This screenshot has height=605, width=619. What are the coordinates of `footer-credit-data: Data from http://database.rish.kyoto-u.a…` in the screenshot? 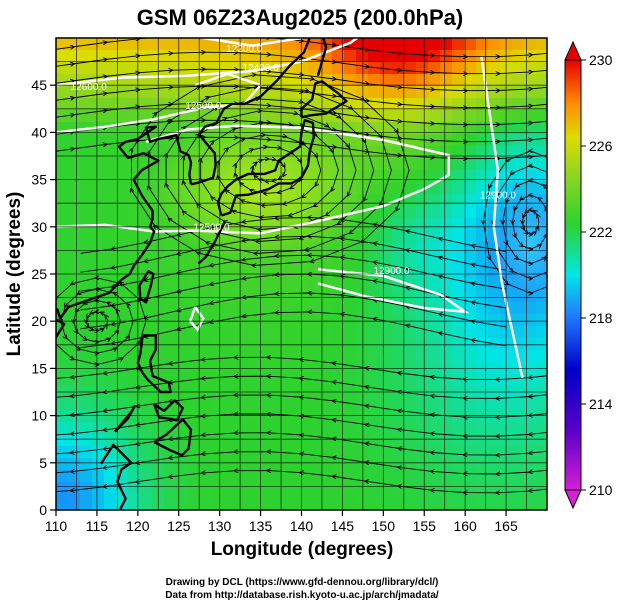 It's located at (302, 595).